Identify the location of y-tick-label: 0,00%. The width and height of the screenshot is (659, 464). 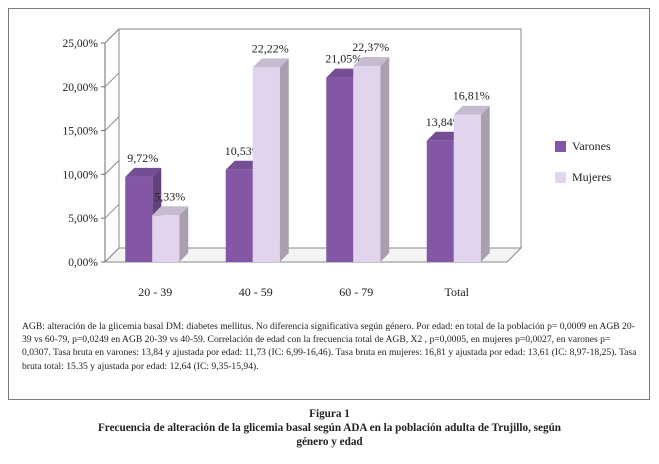
(83, 263).